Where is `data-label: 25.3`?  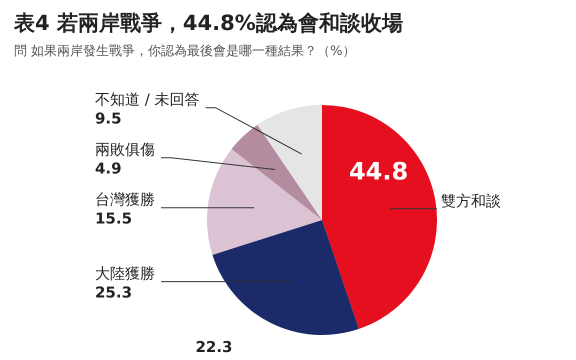 data-label: 25.3 is located at coordinates (113, 293).